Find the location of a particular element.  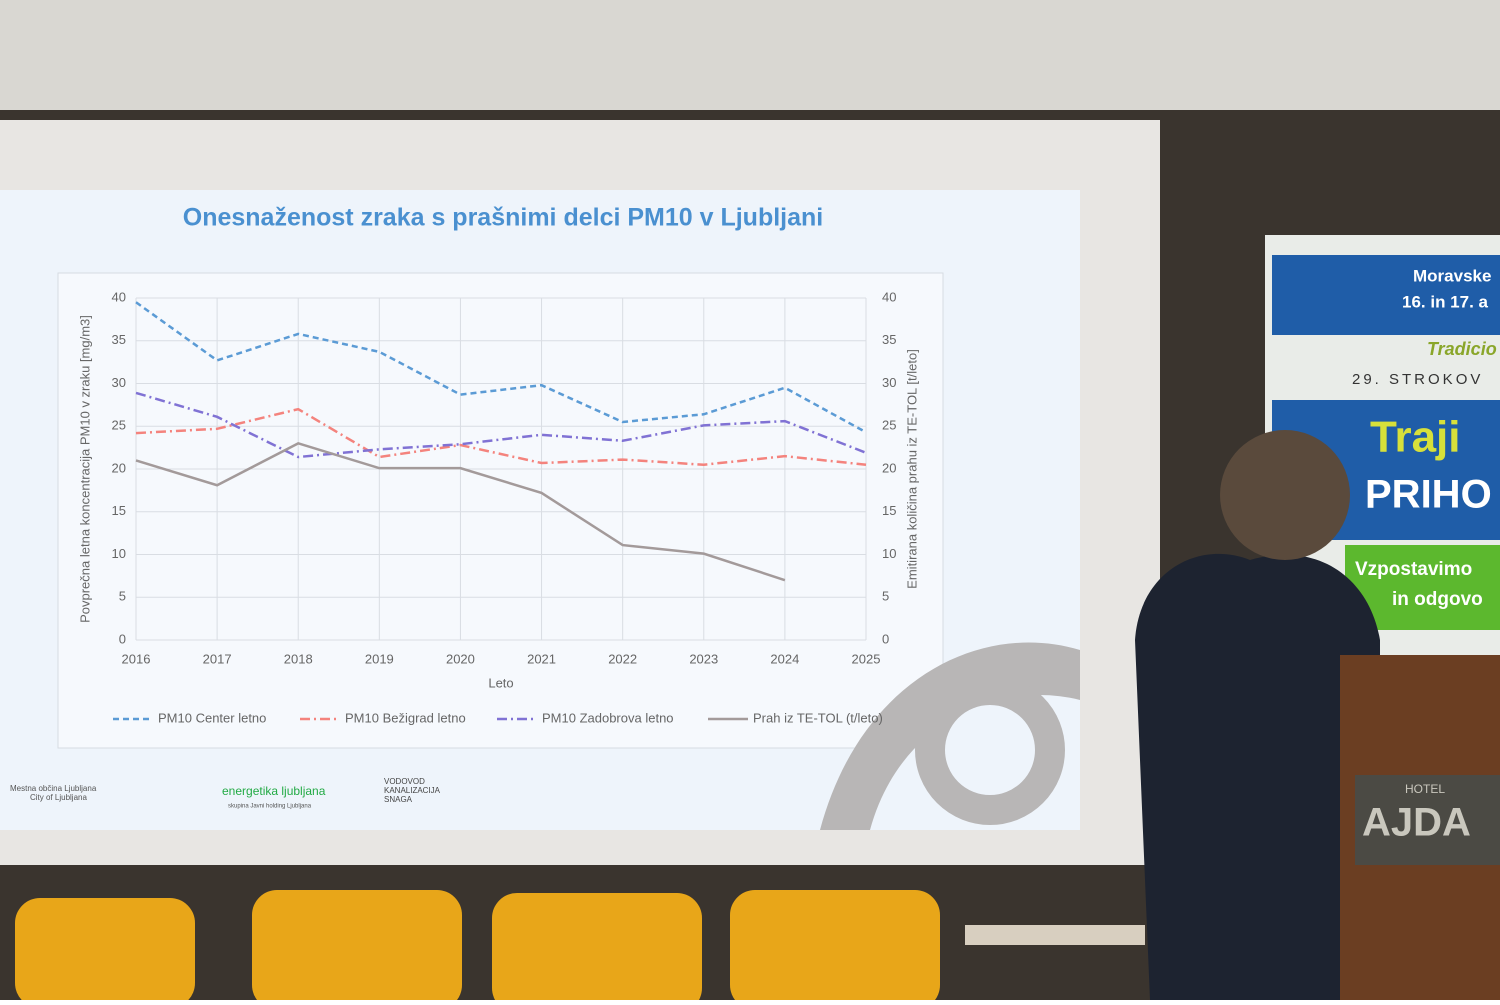

x-tick-label: 2019 is located at coordinates (379, 658).